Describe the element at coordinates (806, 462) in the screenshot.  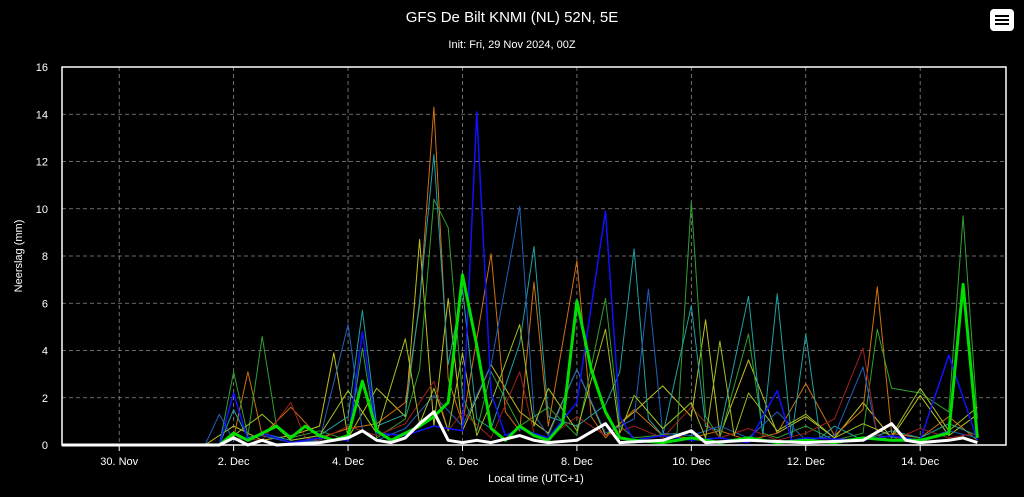
I see `x-tick-label: 12. Dec` at that location.